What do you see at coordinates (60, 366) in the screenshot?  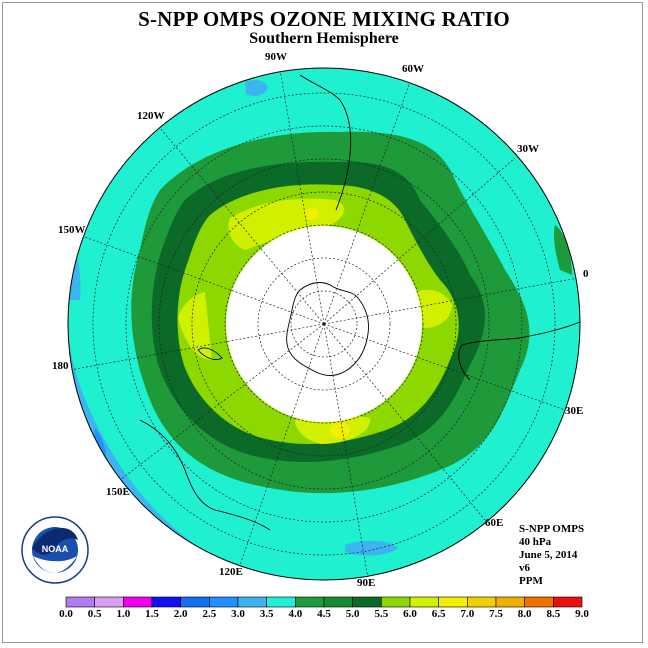 I see `lon-label-180: 180` at bounding box center [60, 366].